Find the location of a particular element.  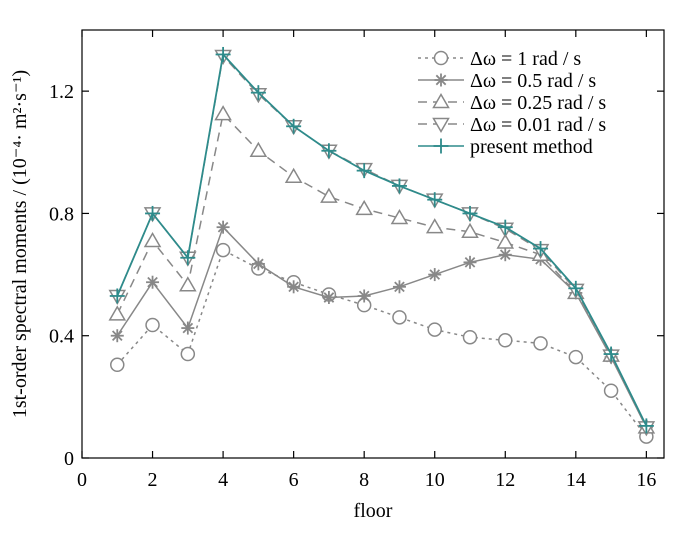

legend-label-3: Δω = 0.25 rad / s is located at coordinates (538, 103).